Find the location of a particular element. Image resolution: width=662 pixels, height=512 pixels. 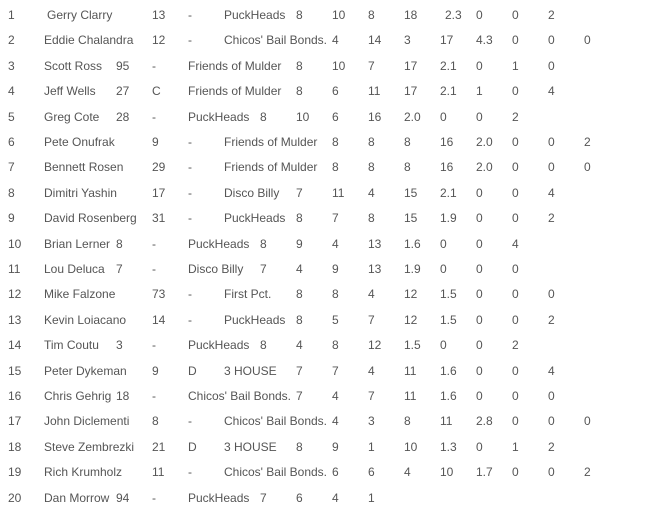

jersey-number-cell: 18 is located at coordinates (123, 396).